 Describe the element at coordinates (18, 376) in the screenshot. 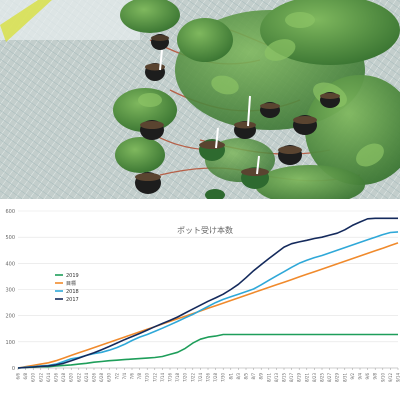

I see `x-tick-label: 6/6` at that location.